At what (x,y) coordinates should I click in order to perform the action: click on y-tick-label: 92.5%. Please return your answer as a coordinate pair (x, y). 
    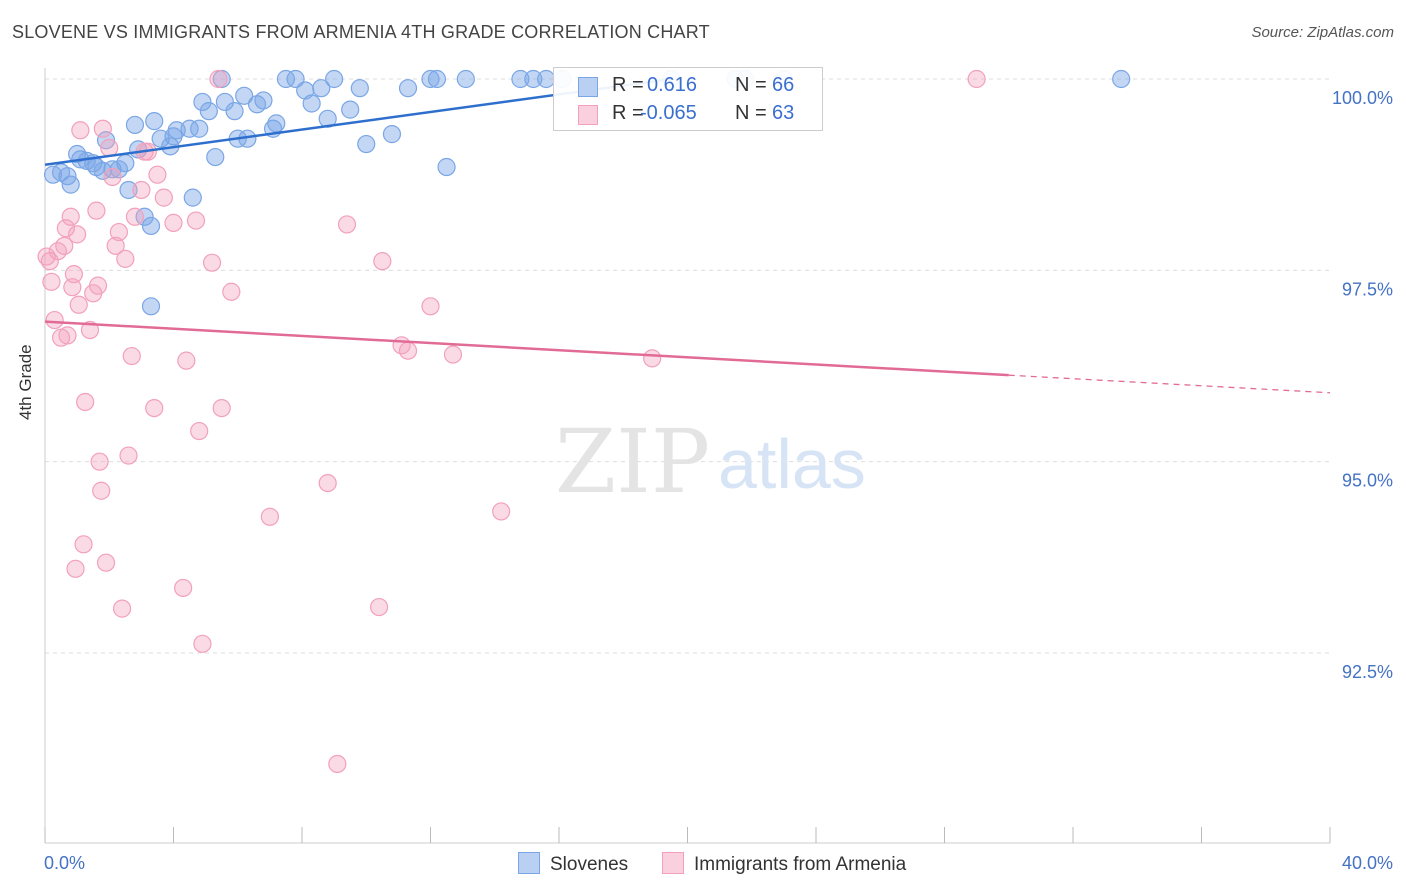
    Looking at the image, I should click on (1367, 672).